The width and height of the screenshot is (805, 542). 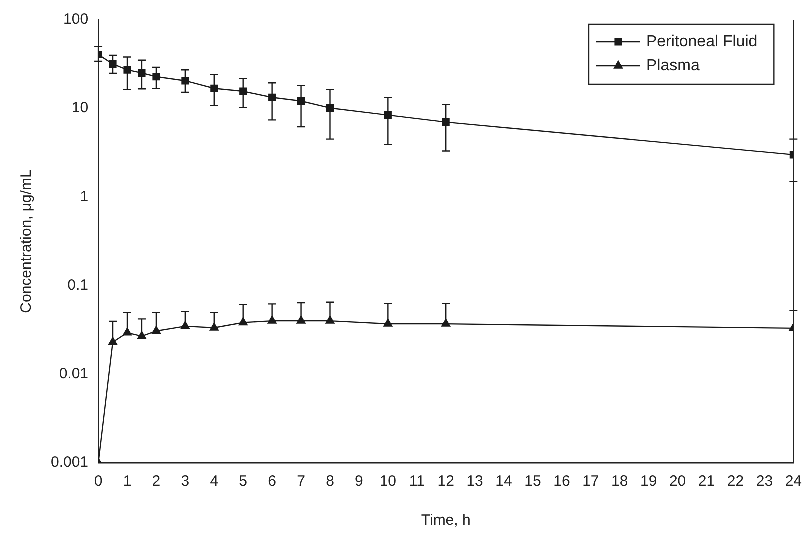 I want to click on legend-label: Peritoneal Fluid, so click(x=702, y=41).